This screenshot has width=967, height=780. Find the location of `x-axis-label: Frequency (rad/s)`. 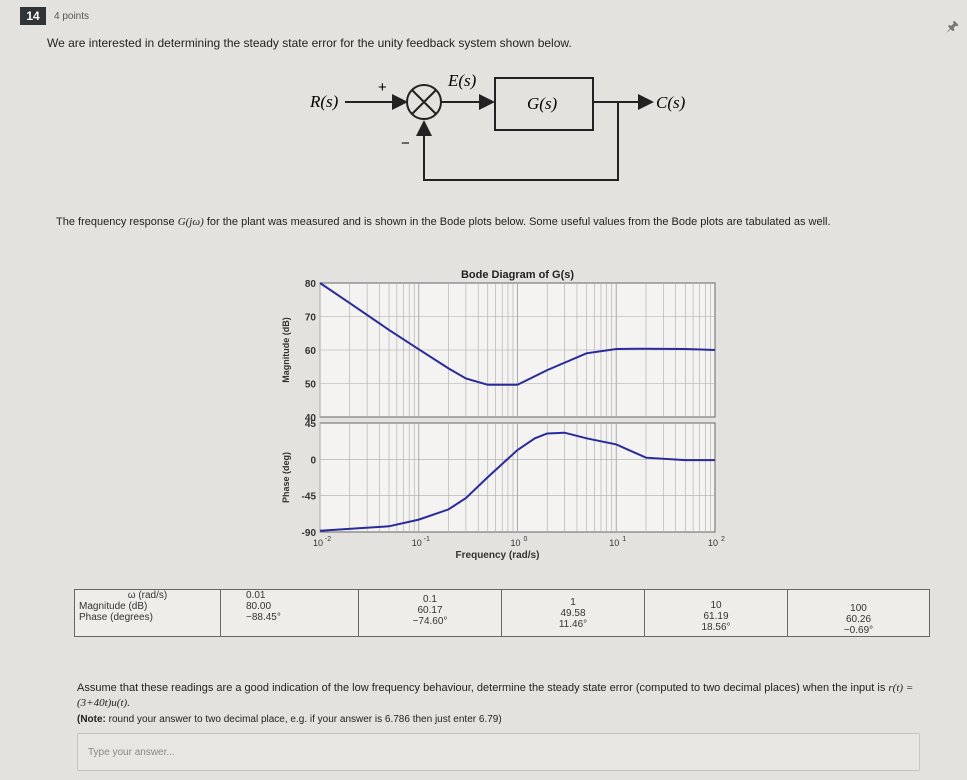

x-axis-label: Frequency (rad/s) is located at coordinates (498, 555).